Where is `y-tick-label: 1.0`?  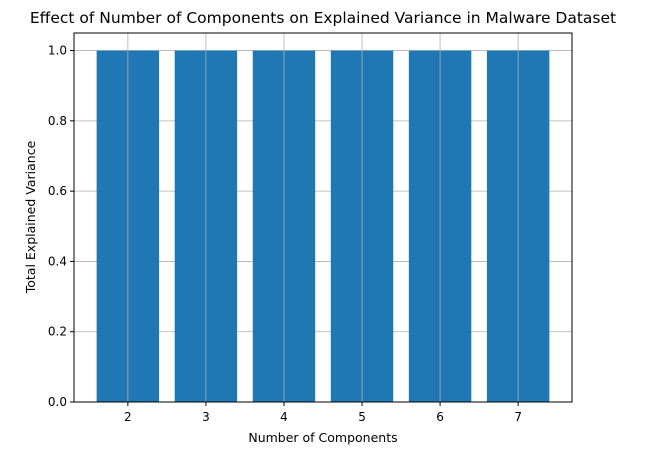
y-tick-label: 1.0 is located at coordinates (57, 51).